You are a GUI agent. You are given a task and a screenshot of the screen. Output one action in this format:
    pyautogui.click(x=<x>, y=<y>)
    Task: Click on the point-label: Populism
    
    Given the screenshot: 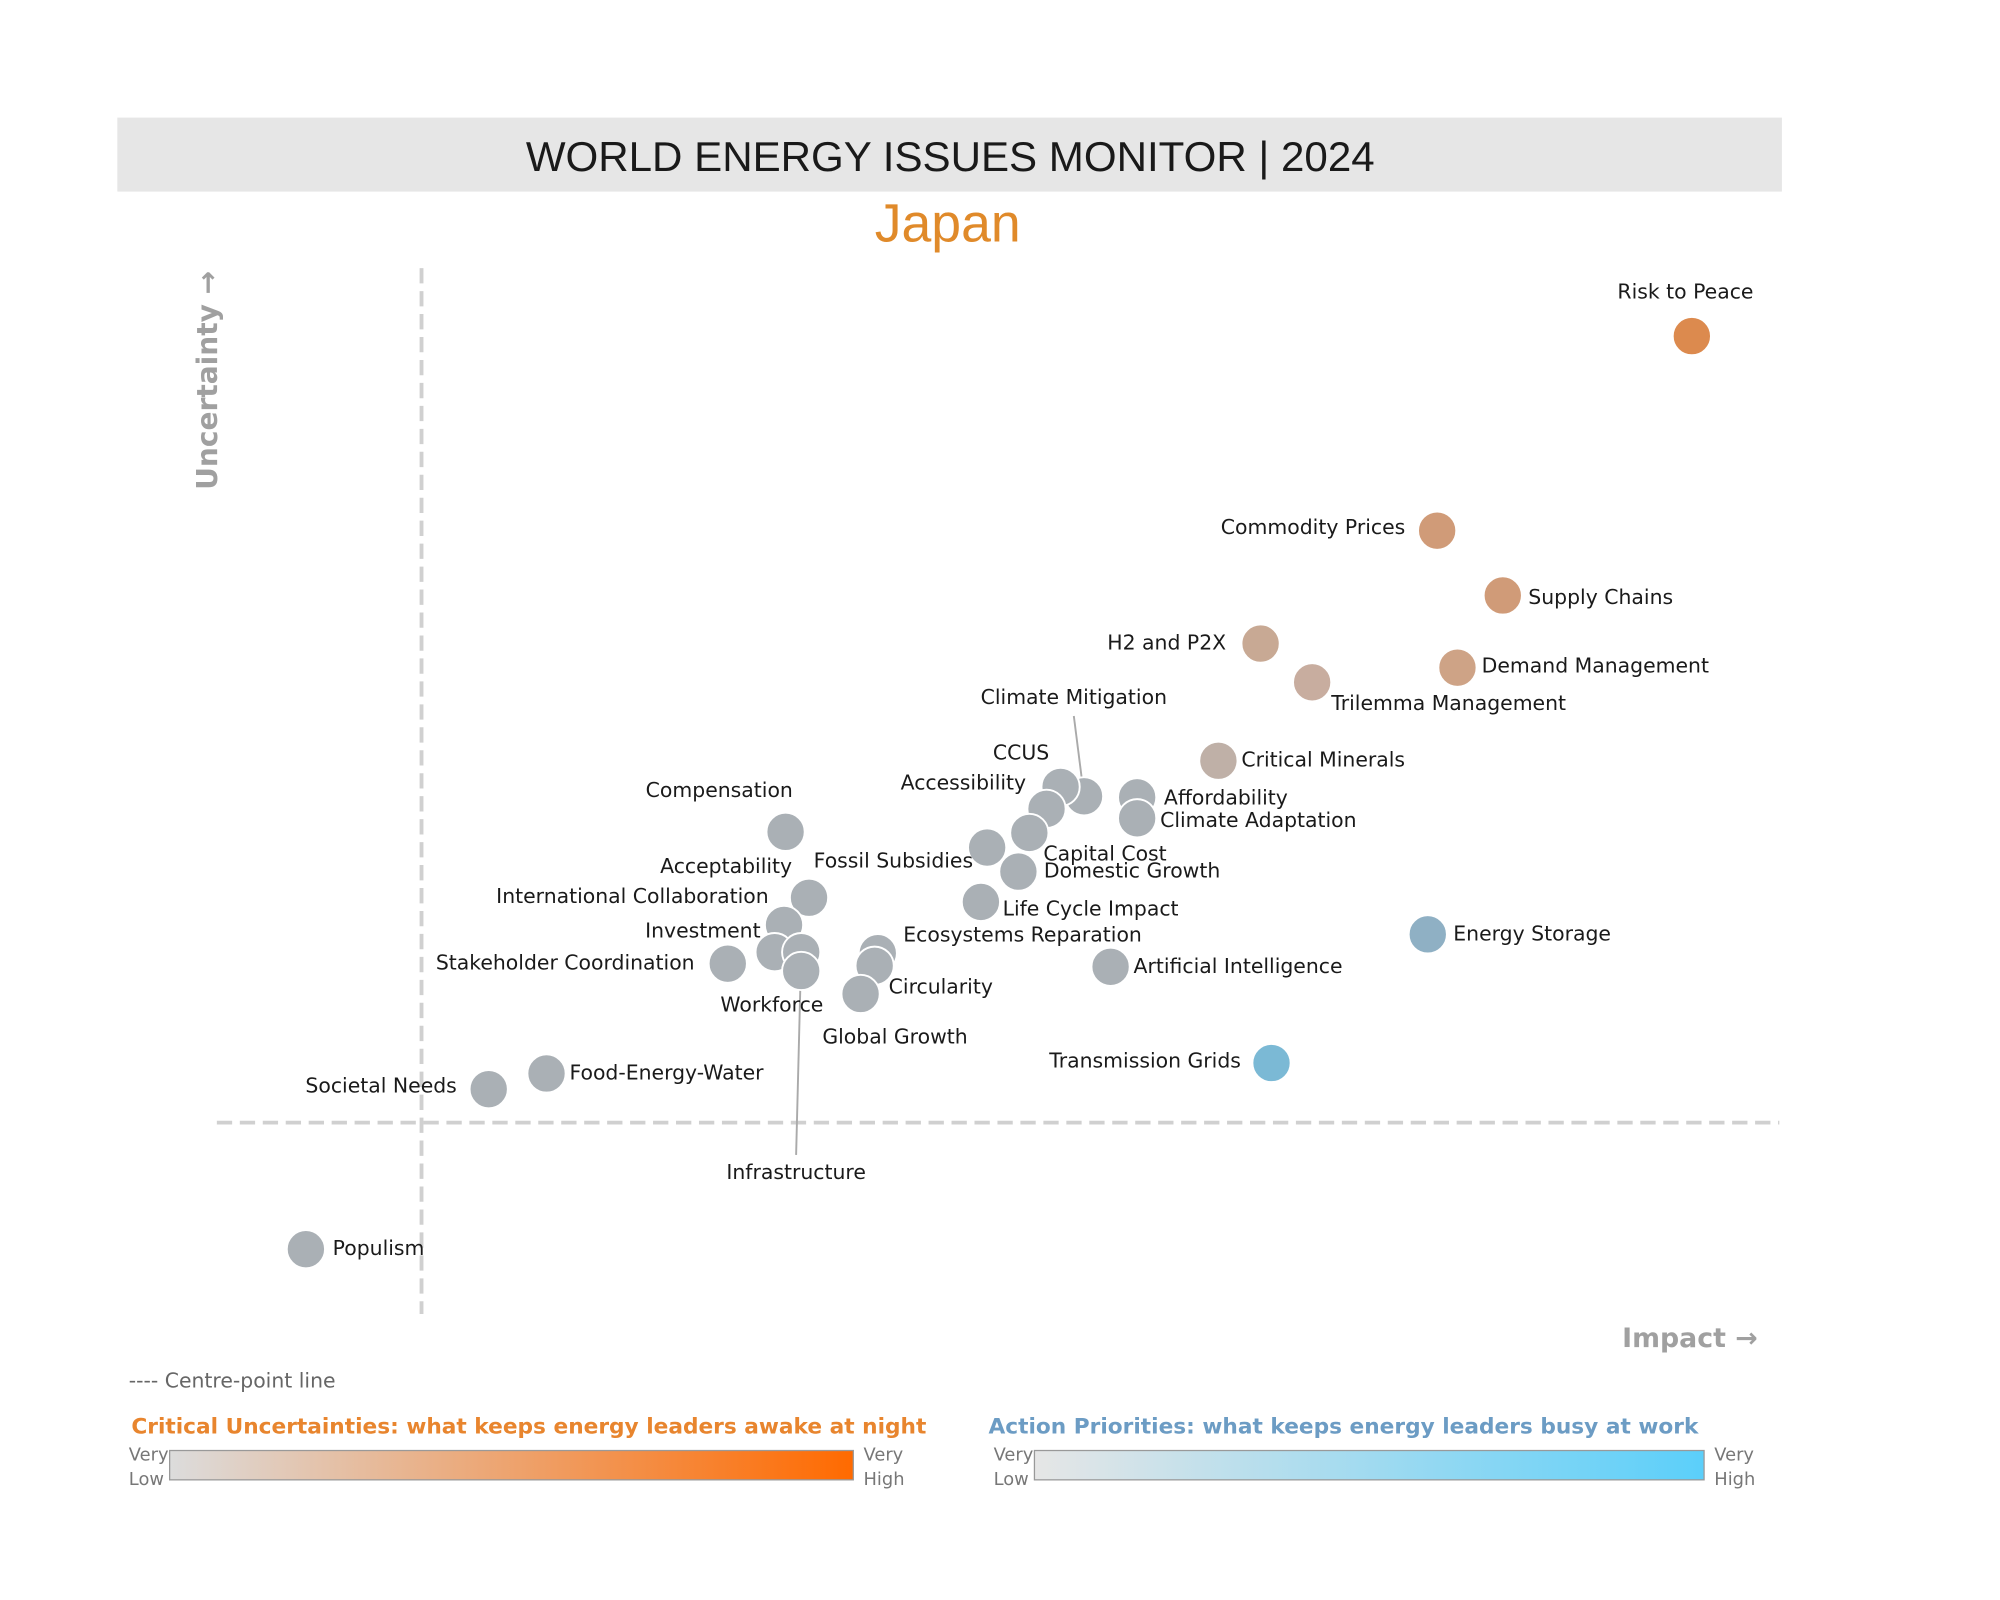 What is the action you would take?
    pyautogui.click(x=379, y=1248)
    